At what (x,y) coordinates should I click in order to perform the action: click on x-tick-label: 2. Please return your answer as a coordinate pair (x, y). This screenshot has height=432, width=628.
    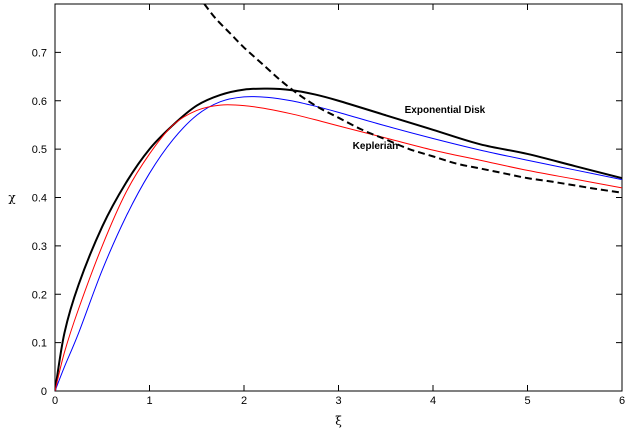
    Looking at the image, I should click on (244, 401).